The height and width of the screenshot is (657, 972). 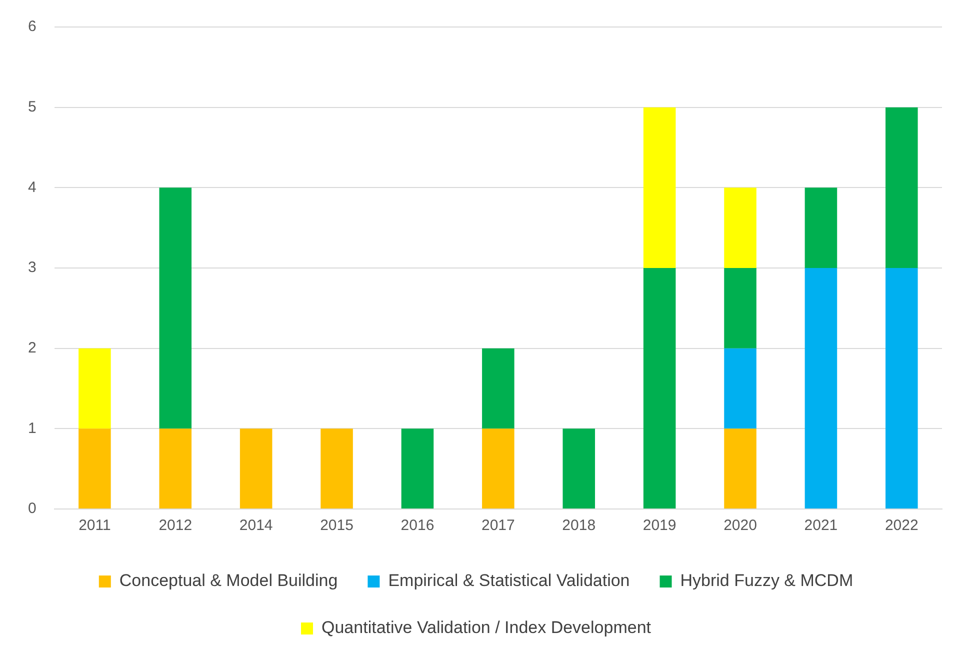 I want to click on x-tick-label: 2019, so click(x=659, y=525).